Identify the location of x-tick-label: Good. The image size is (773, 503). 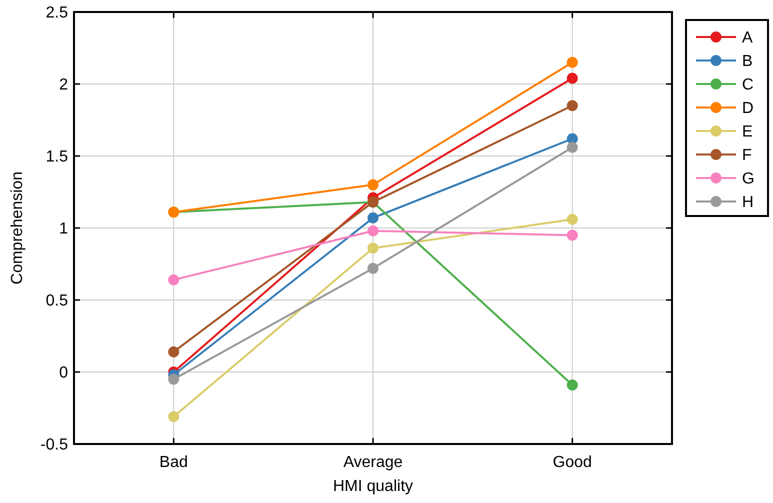
(572, 462).